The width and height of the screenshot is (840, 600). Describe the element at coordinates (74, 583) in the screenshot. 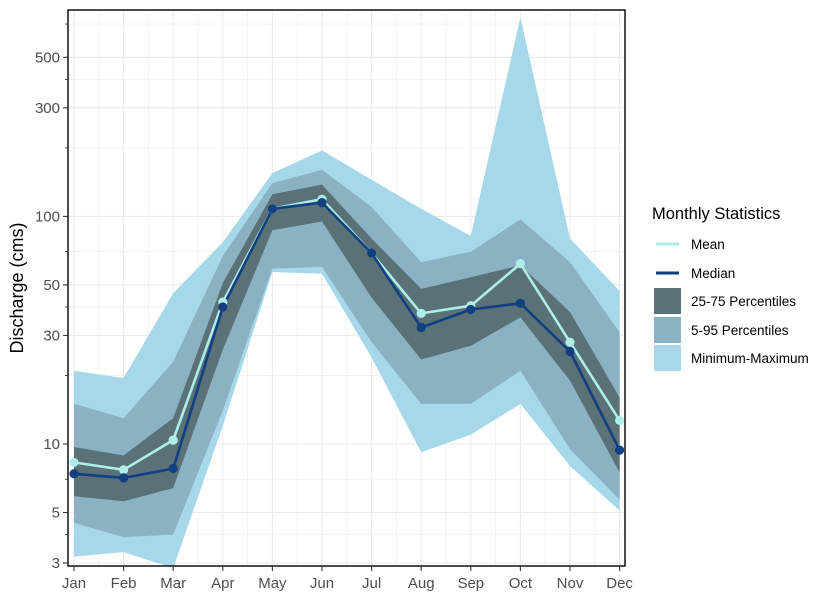

I see `x-tick-label: Jan` at that location.